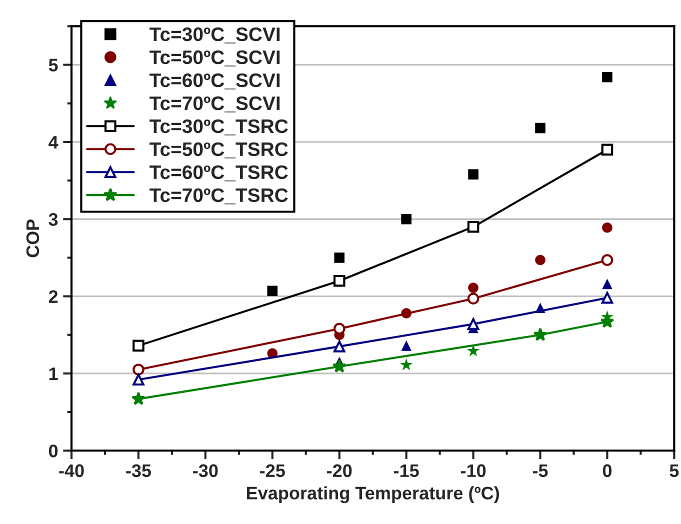 The width and height of the screenshot is (681, 524). I want to click on y-tick-label: 5, so click(53, 65).